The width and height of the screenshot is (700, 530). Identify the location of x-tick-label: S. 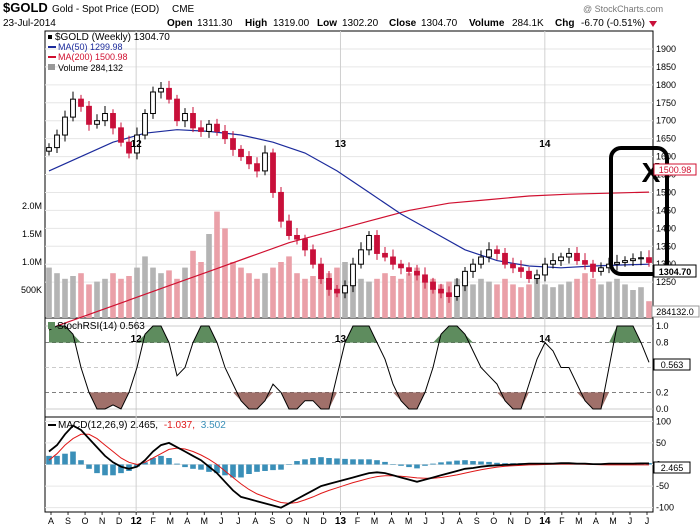
(272, 521).